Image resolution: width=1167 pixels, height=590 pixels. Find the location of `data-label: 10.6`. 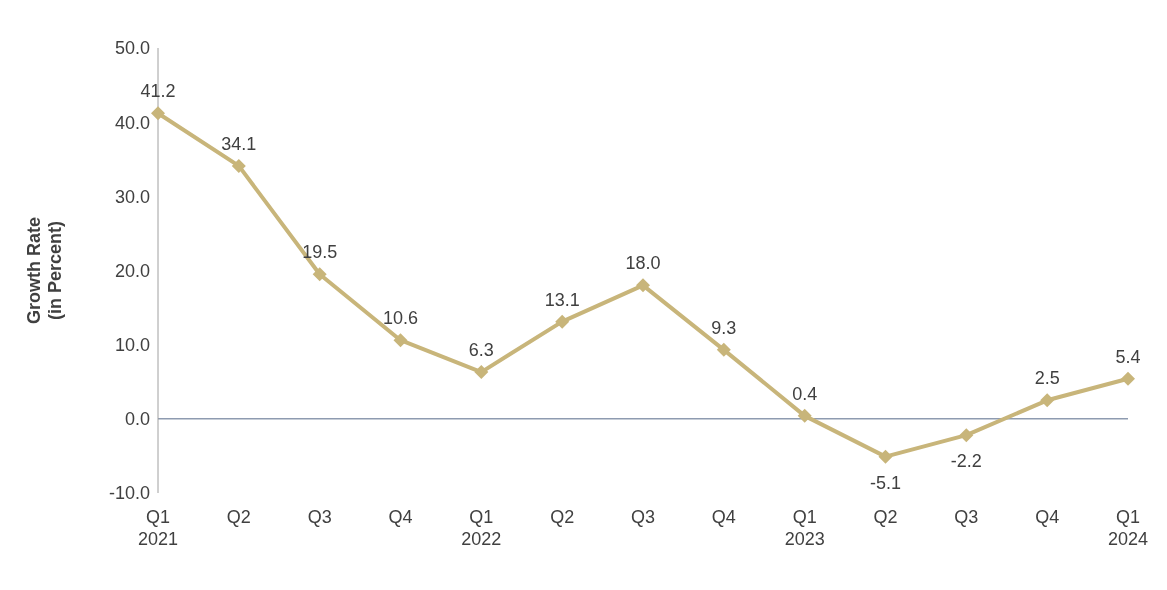

data-label: 10.6 is located at coordinates (400, 318).